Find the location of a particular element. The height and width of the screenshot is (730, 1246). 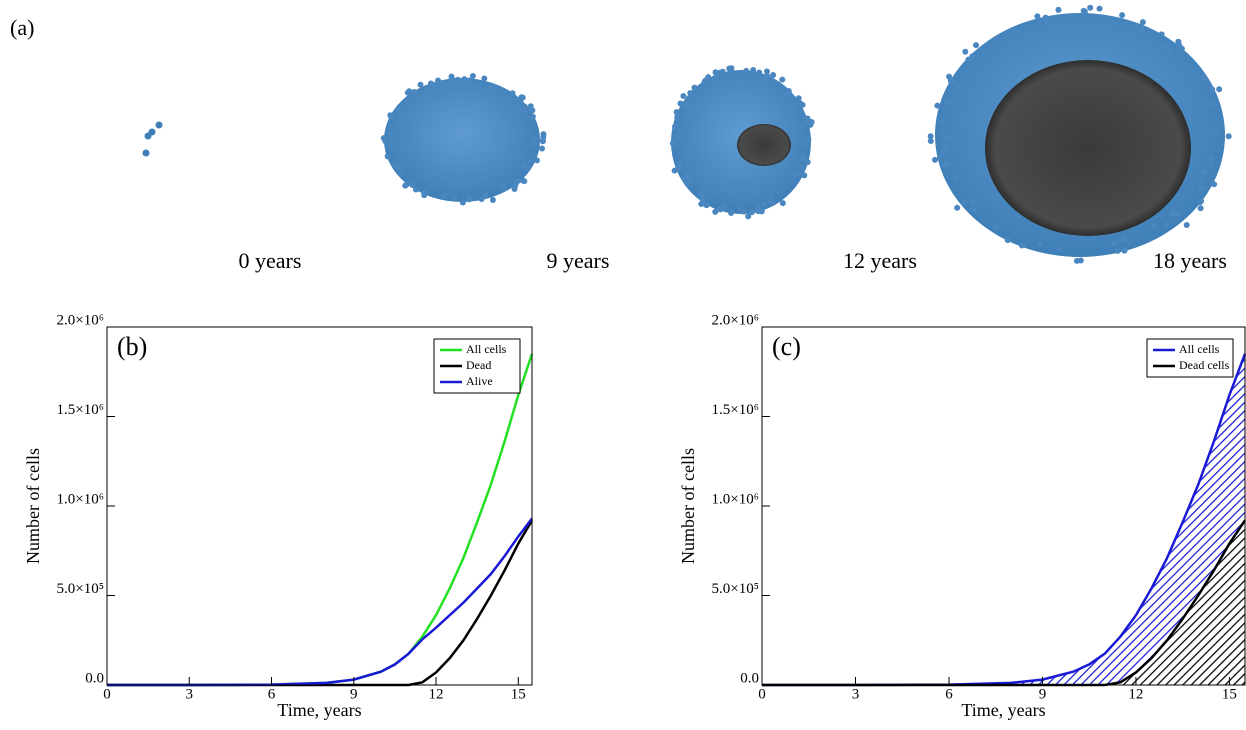

y-tick-label: 0.0 is located at coordinates (749, 678).